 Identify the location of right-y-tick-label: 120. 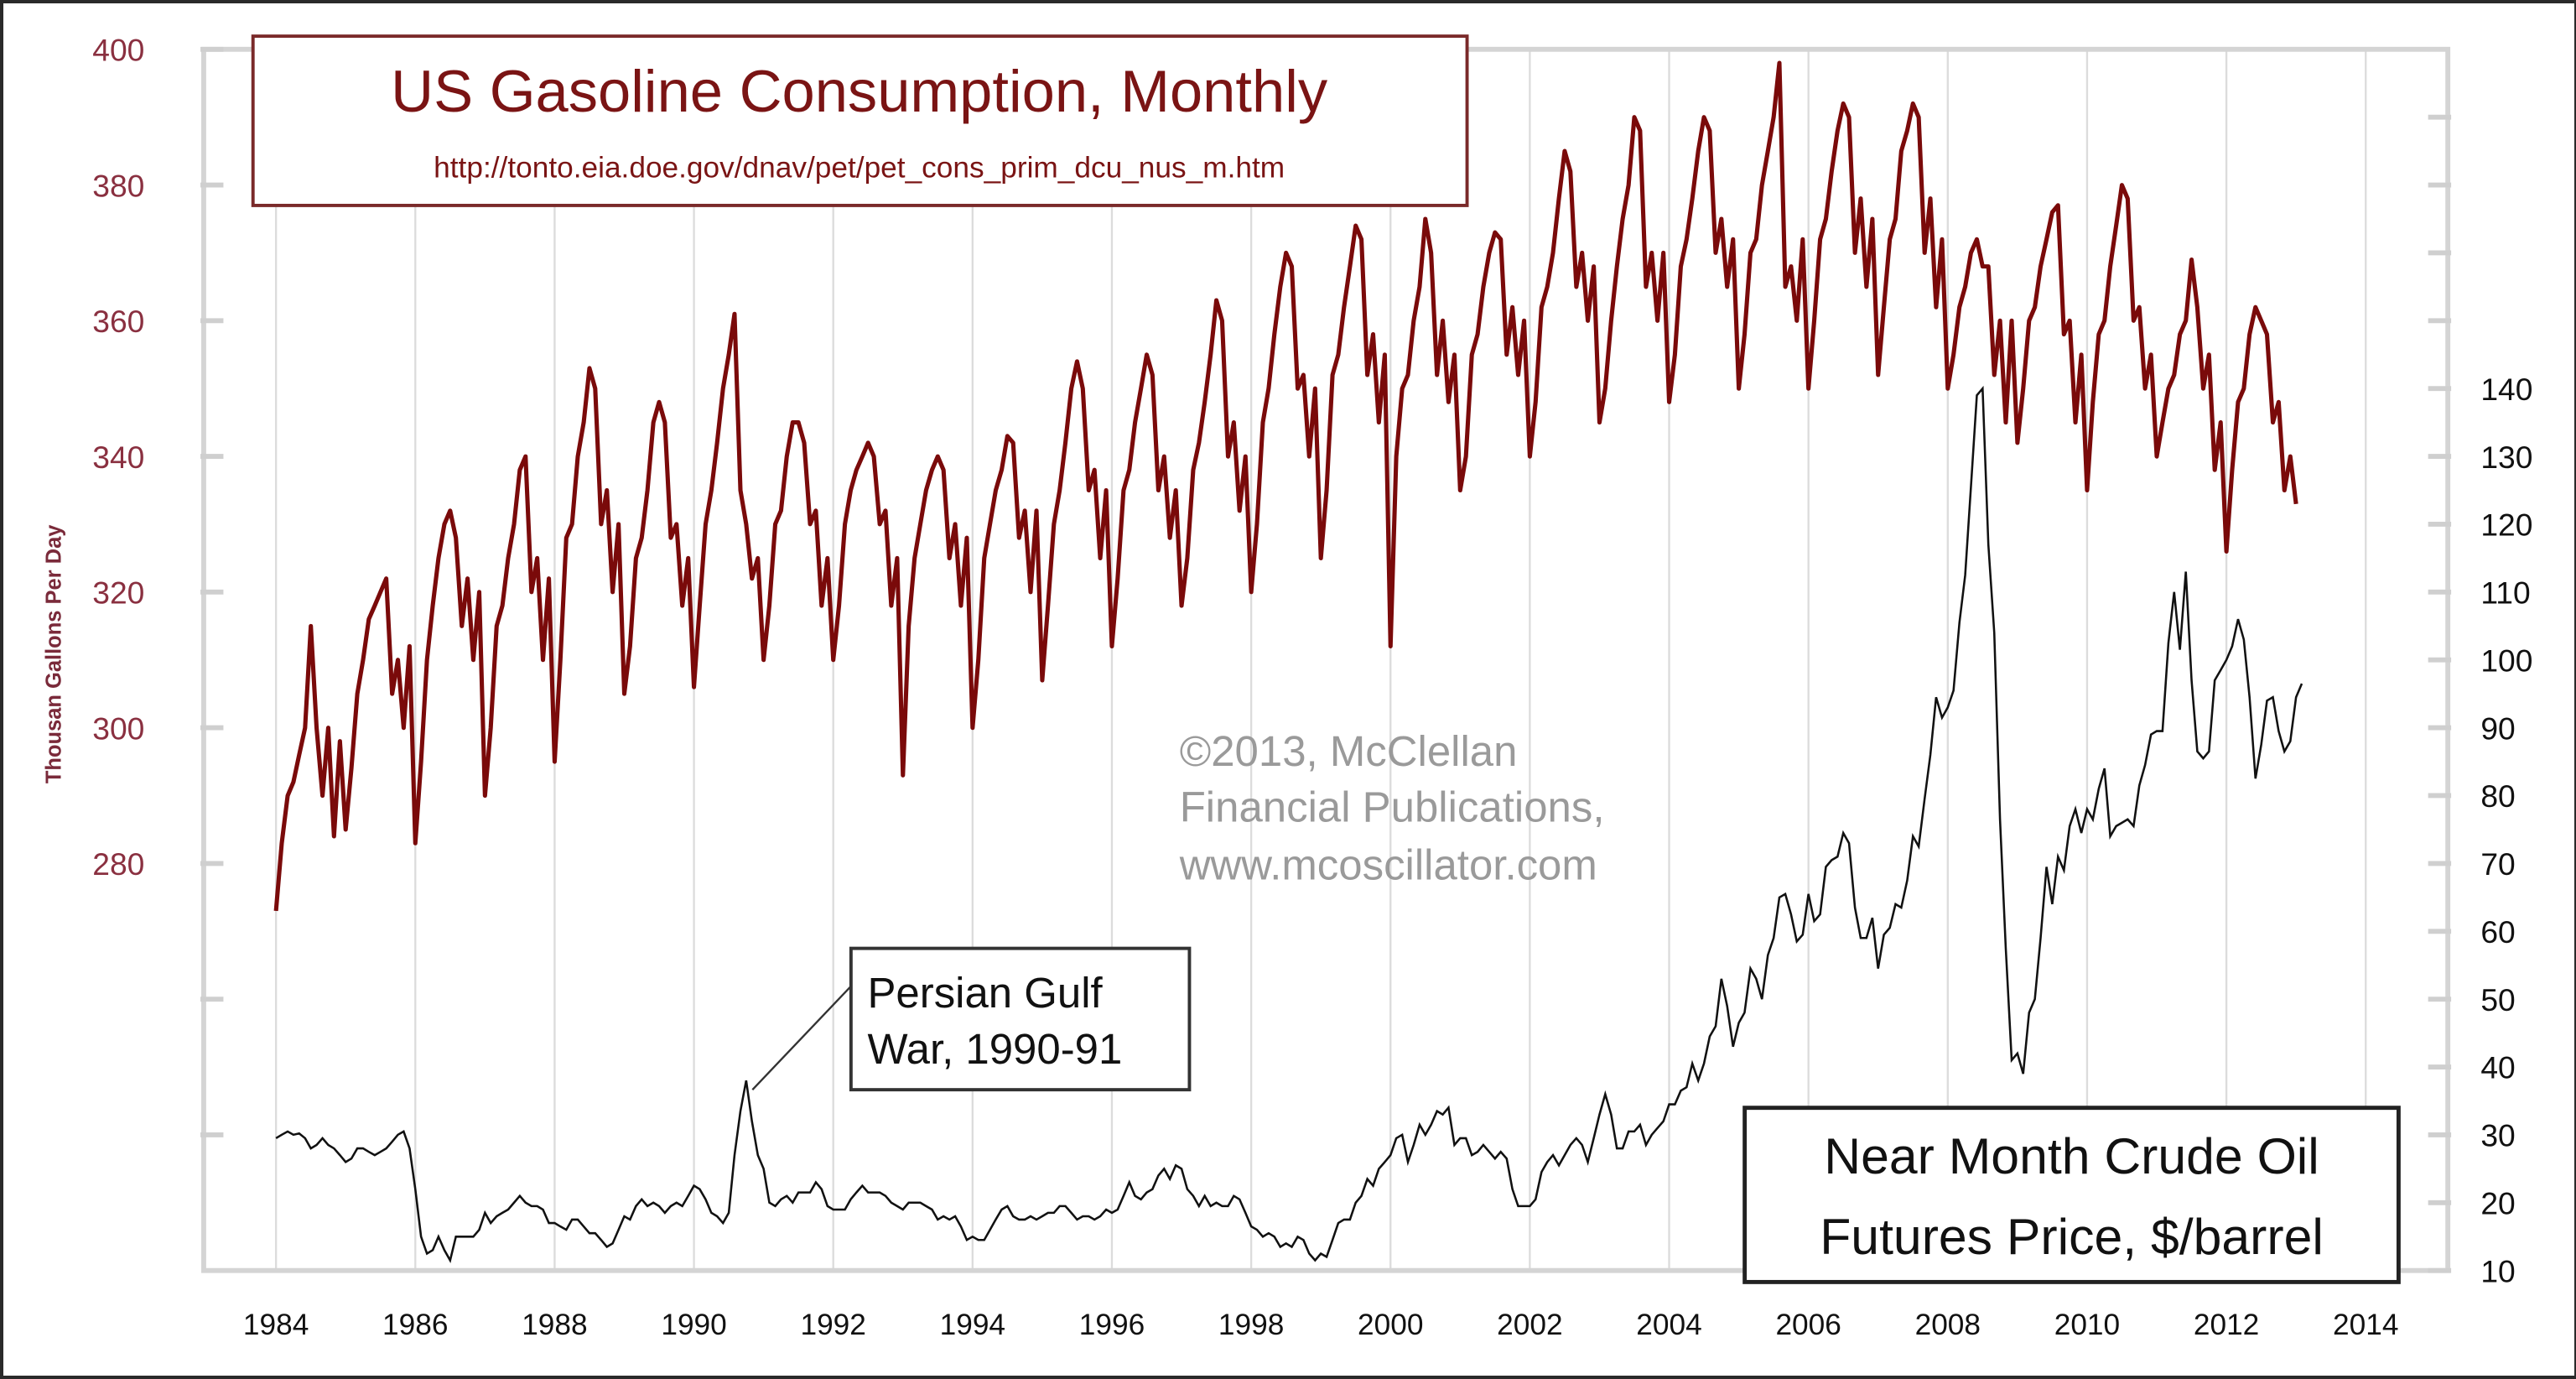
(2506, 525).